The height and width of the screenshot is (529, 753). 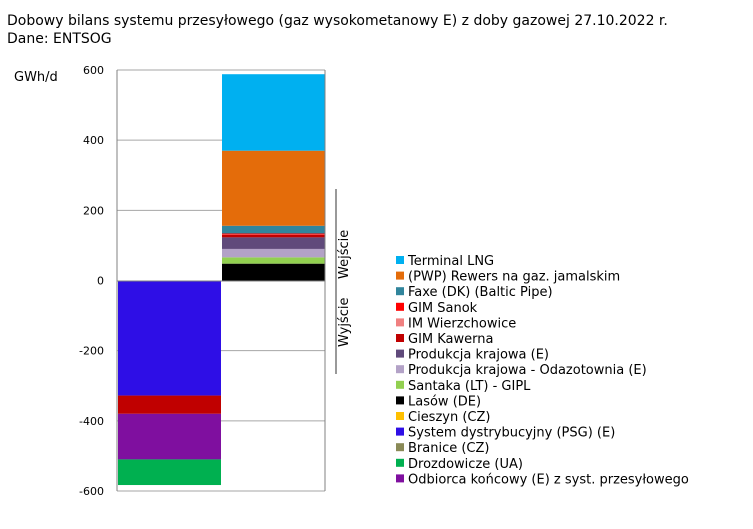 I want to click on legend-entry: (PWP) Rewers na gaz. jamalskim, so click(x=514, y=277).